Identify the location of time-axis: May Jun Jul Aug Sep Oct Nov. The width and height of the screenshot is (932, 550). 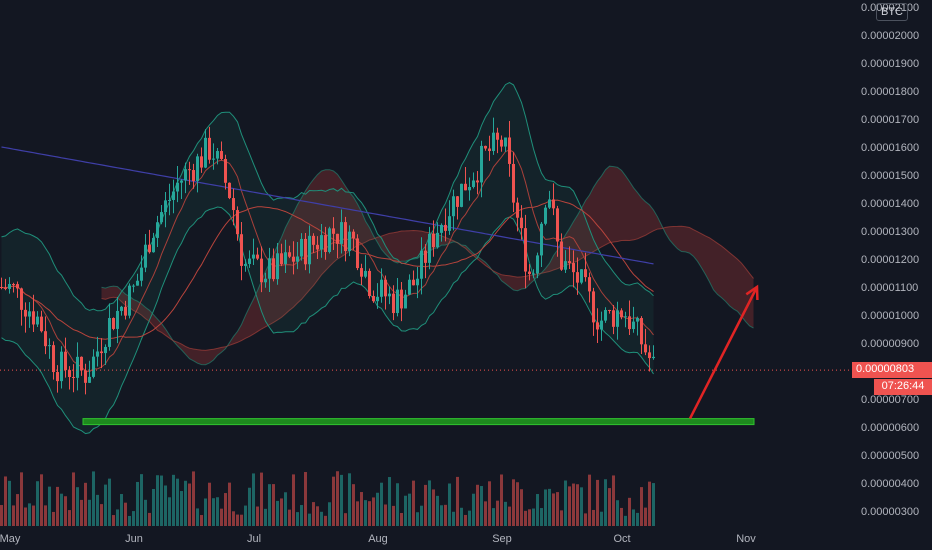
(378, 539).